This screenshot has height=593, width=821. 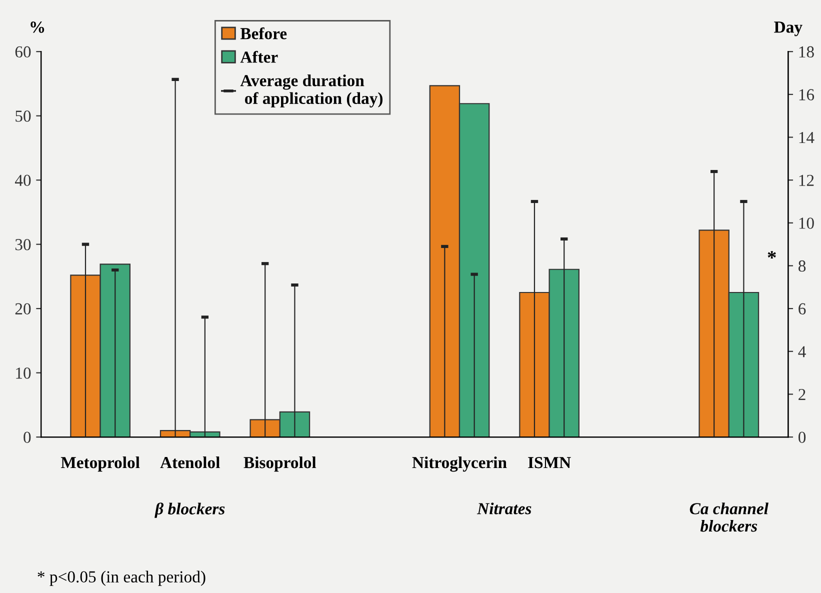 What do you see at coordinates (806, 223) in the screenshot?
I see `y2-tick-label: 10` at bounding box center [806, 223].